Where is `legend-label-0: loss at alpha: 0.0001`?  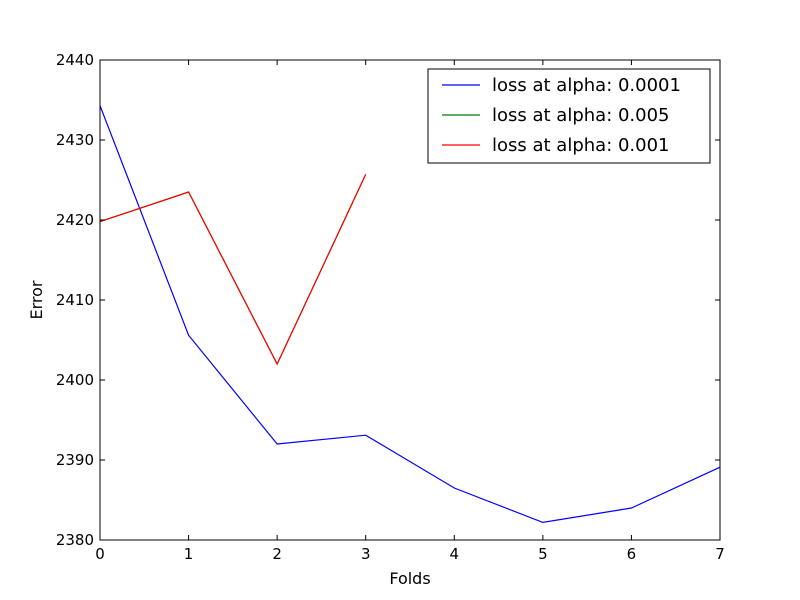
legend-label-0: loss at alpha: 0.0001 is located at coordinates (586, 85).